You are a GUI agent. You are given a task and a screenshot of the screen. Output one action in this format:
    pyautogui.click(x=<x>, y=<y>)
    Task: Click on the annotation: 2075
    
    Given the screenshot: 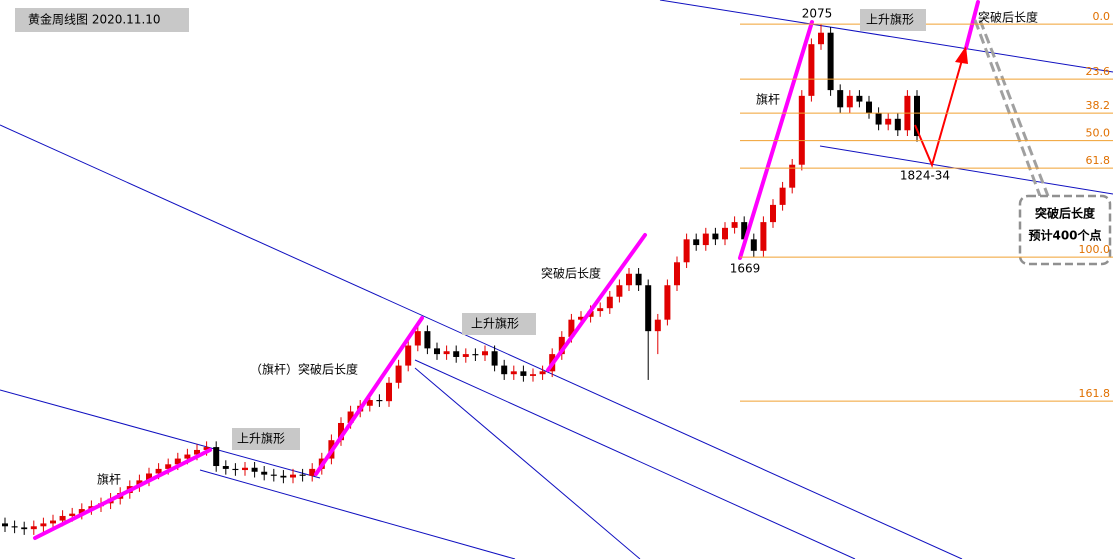 What is the action you would take?
    pyautogui.click(x=817, y=14)
    